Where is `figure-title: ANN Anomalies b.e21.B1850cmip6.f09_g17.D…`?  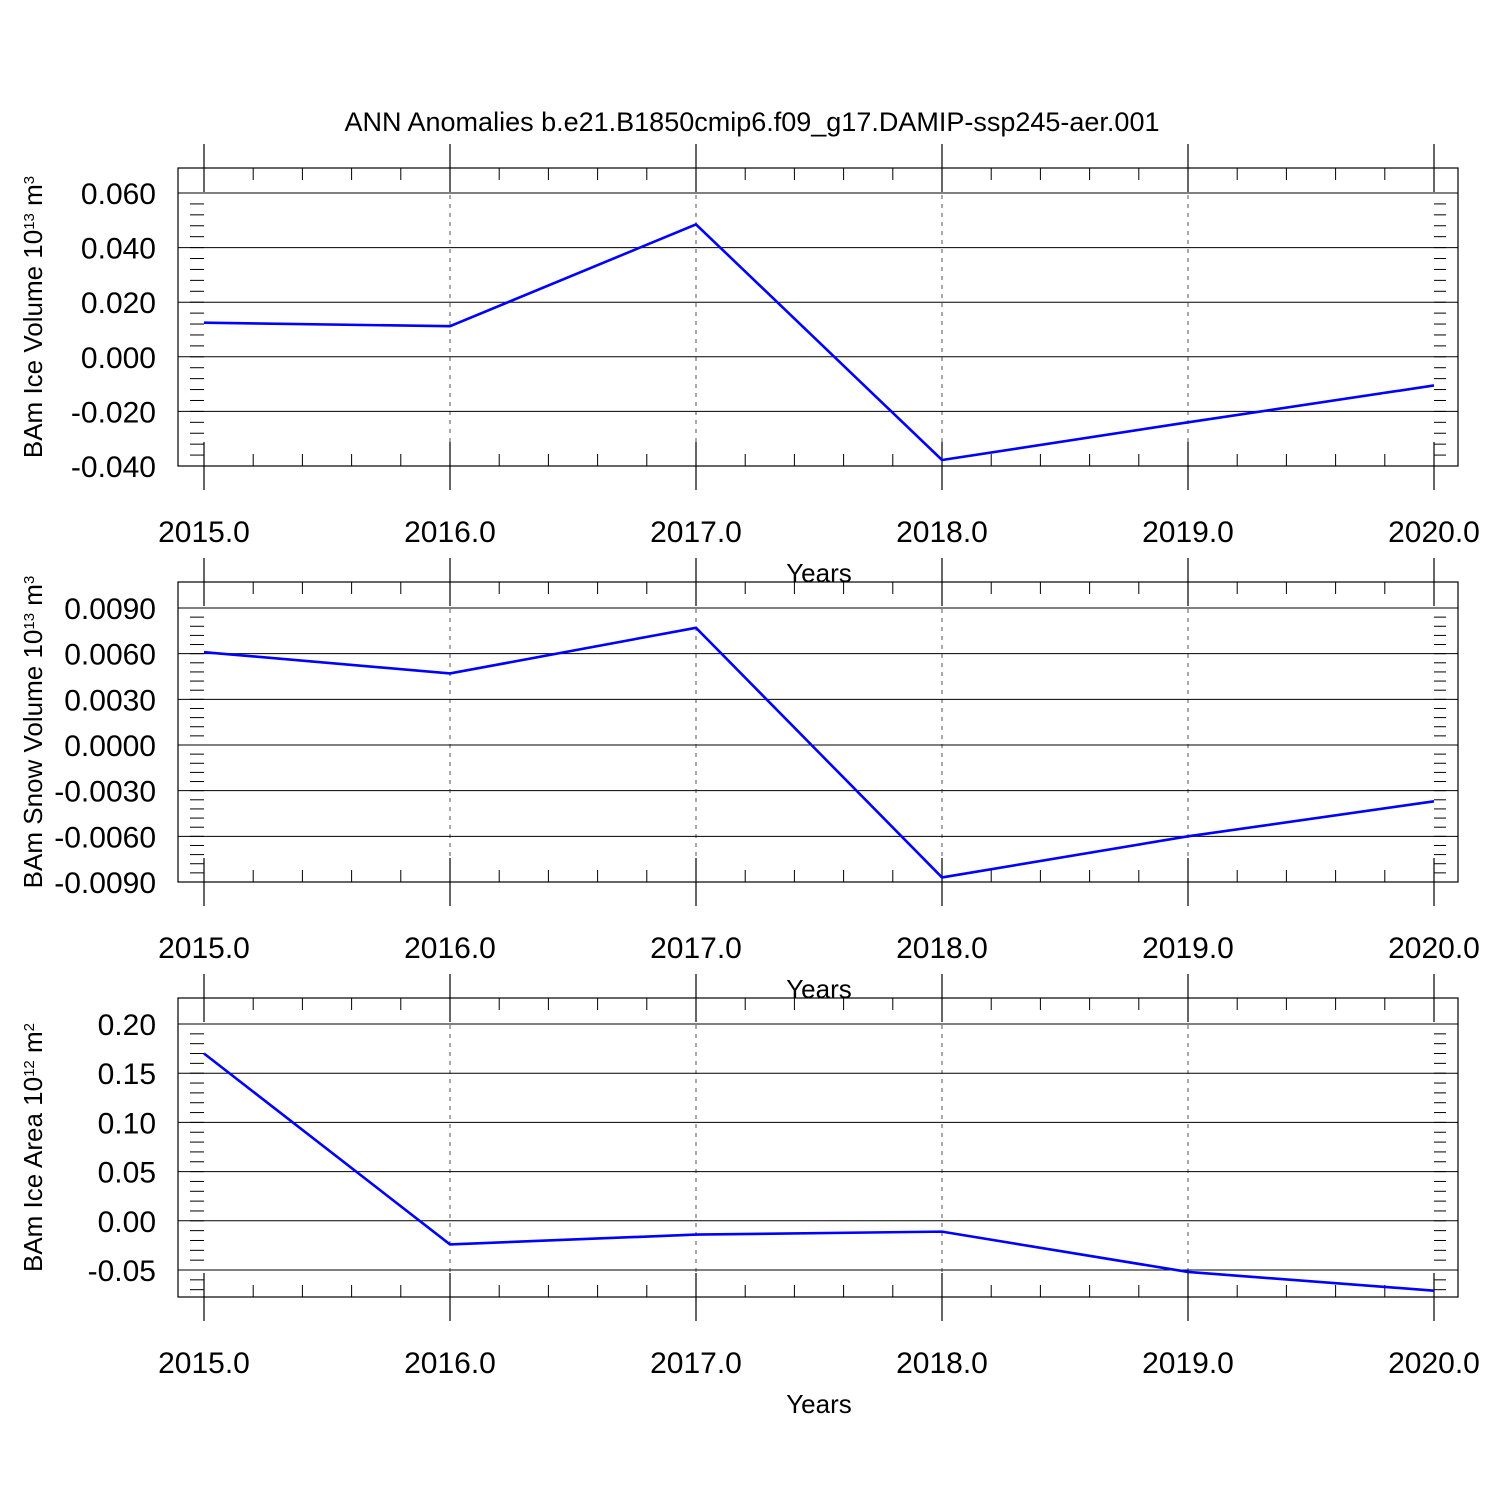
figure-title: ANN Anomalies b.e21.B1850cmip6.f09_g17.D… is located at coordinates (752, 122).